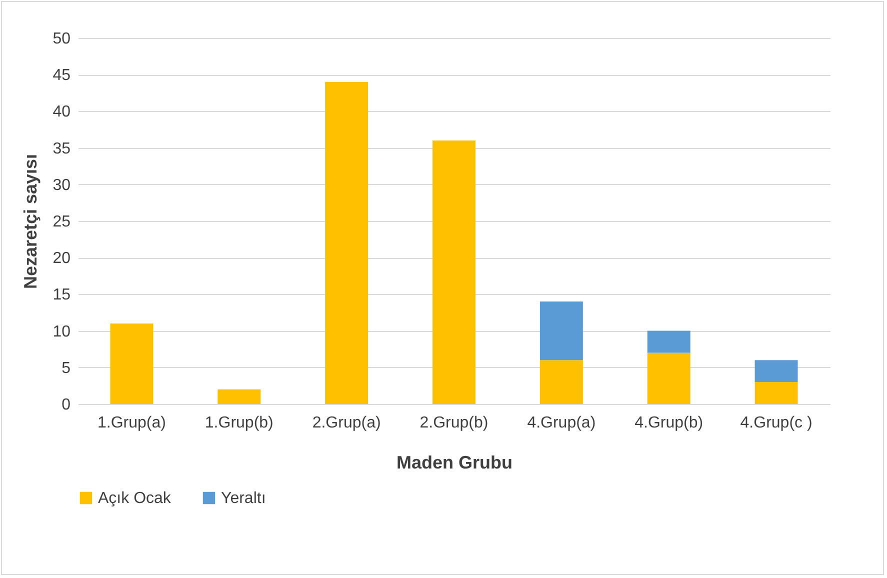 Image resolution: width=887 pixels, height=578 pixels. What do you see at coordinates (66, 368) in the screenshot?
I see `y-tick-label: 5` at bounding box center [66, 368].